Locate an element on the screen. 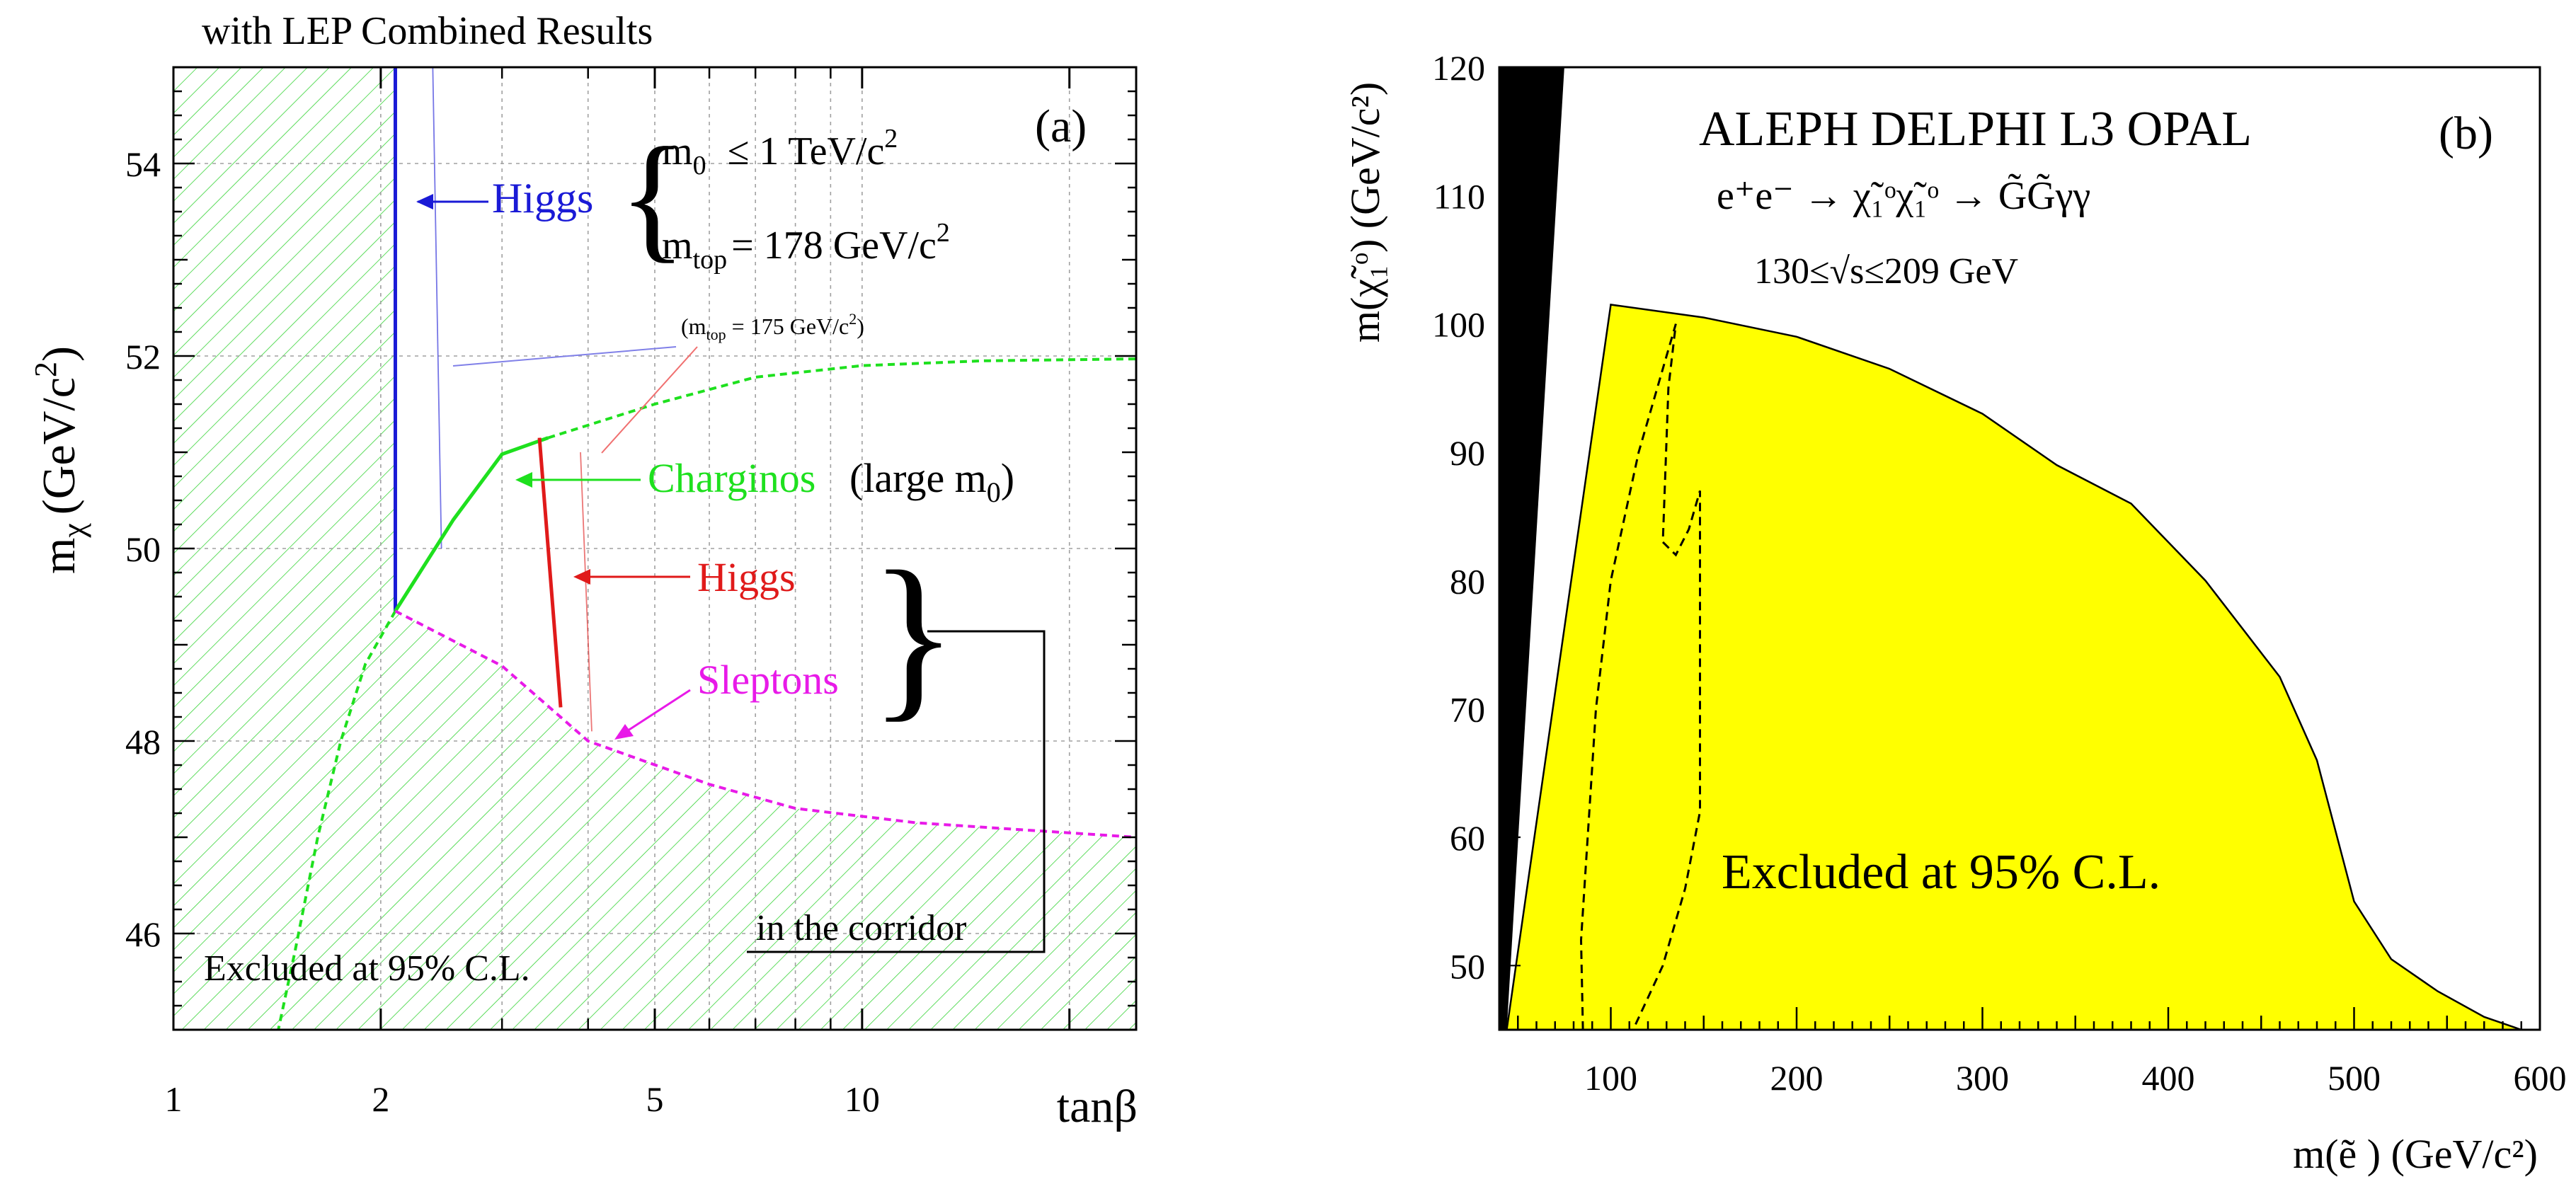 The image size is (2576, 1189). mtop-value: = 178 GeV/c is located at coordinates (834, 246).